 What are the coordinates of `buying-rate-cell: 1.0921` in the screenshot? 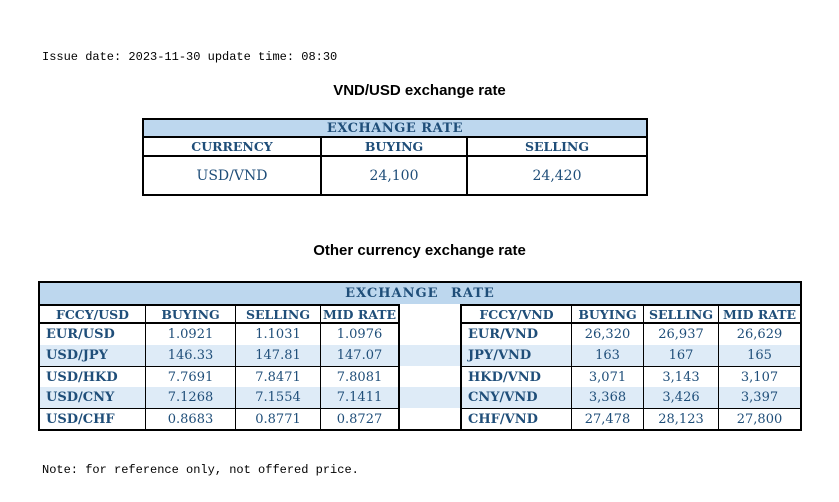 It's located at (191, 334).